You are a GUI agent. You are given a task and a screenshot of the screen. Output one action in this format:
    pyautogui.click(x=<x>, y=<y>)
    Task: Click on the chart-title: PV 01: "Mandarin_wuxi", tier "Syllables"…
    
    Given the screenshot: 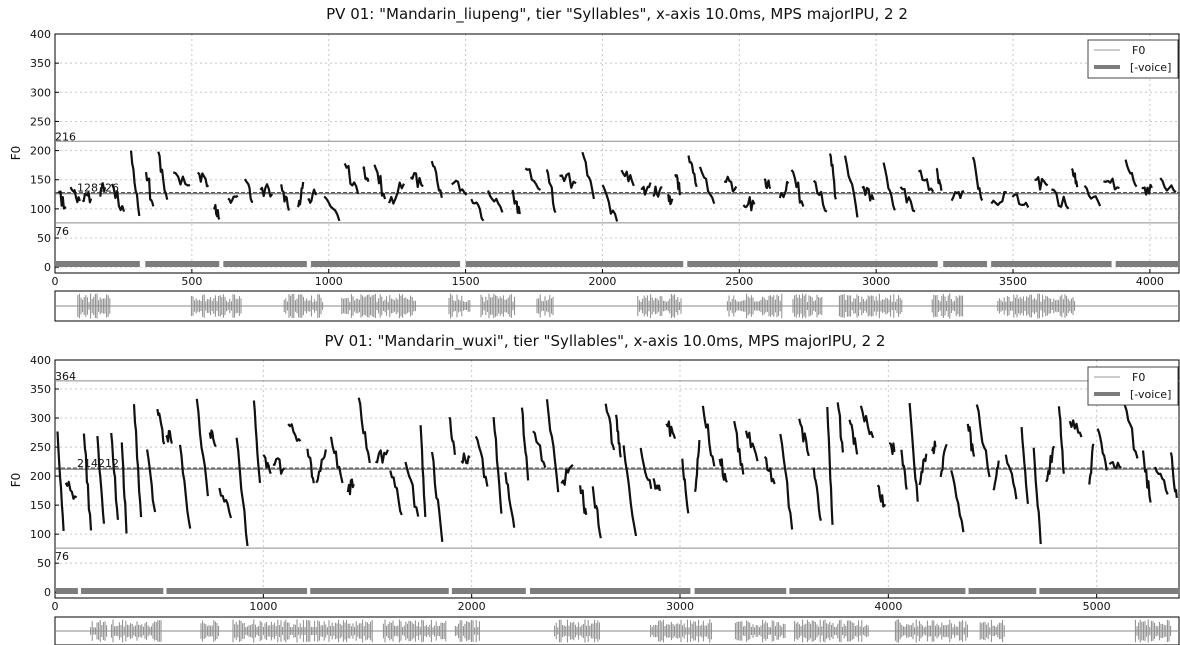 What is the action you would take?
    pyautogui.click(x=605, y=341)
    